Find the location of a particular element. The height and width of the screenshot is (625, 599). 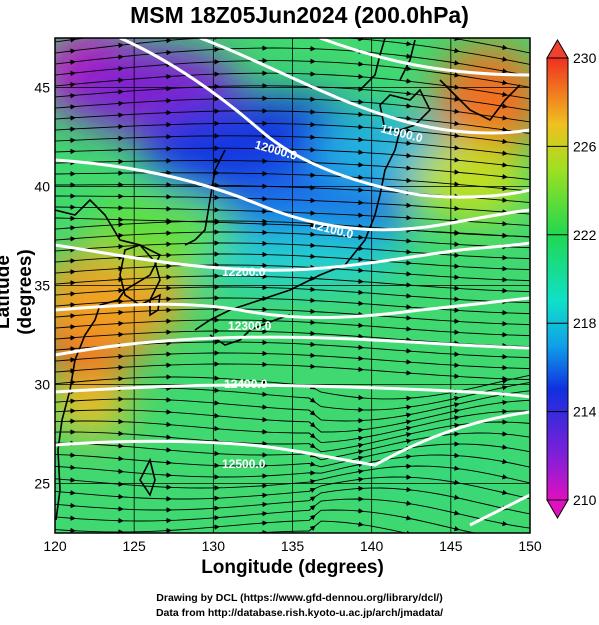

x-tick-label: 125 is located at coordinates (134, 546).